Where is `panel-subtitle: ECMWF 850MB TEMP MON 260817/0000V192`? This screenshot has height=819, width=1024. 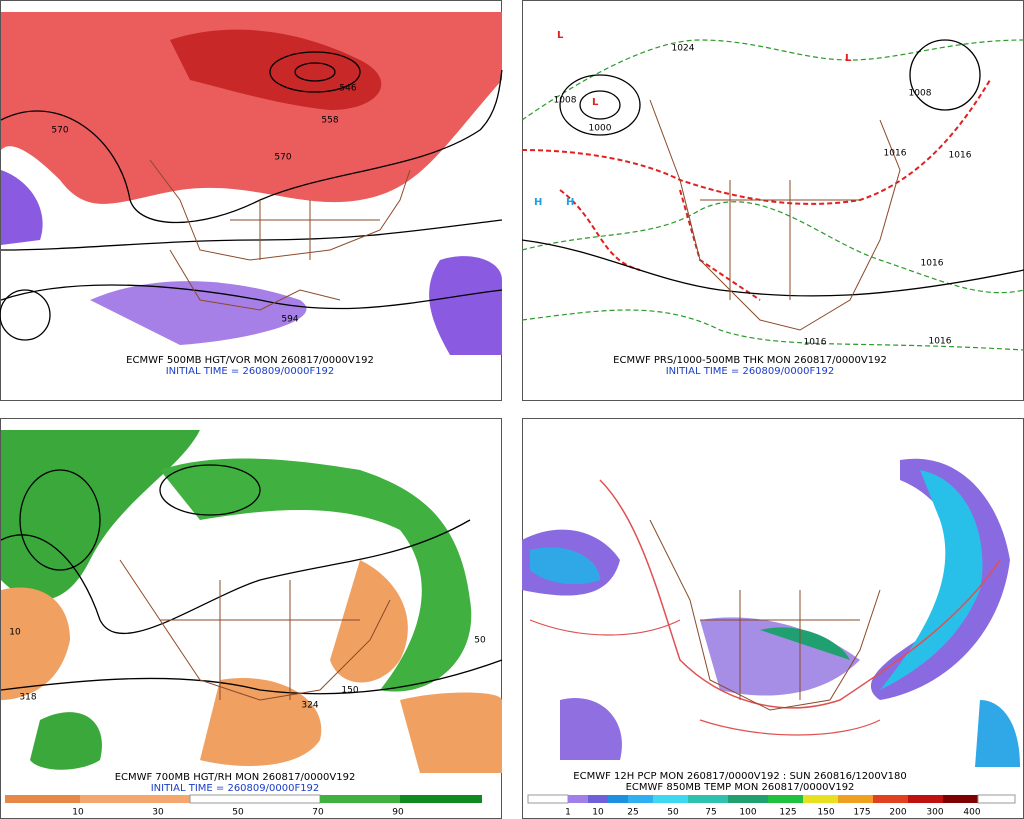 panel-subtitle: ECMWF 850MB TEMP MON 260817/0000V192 is located at coordinates (740, 787).